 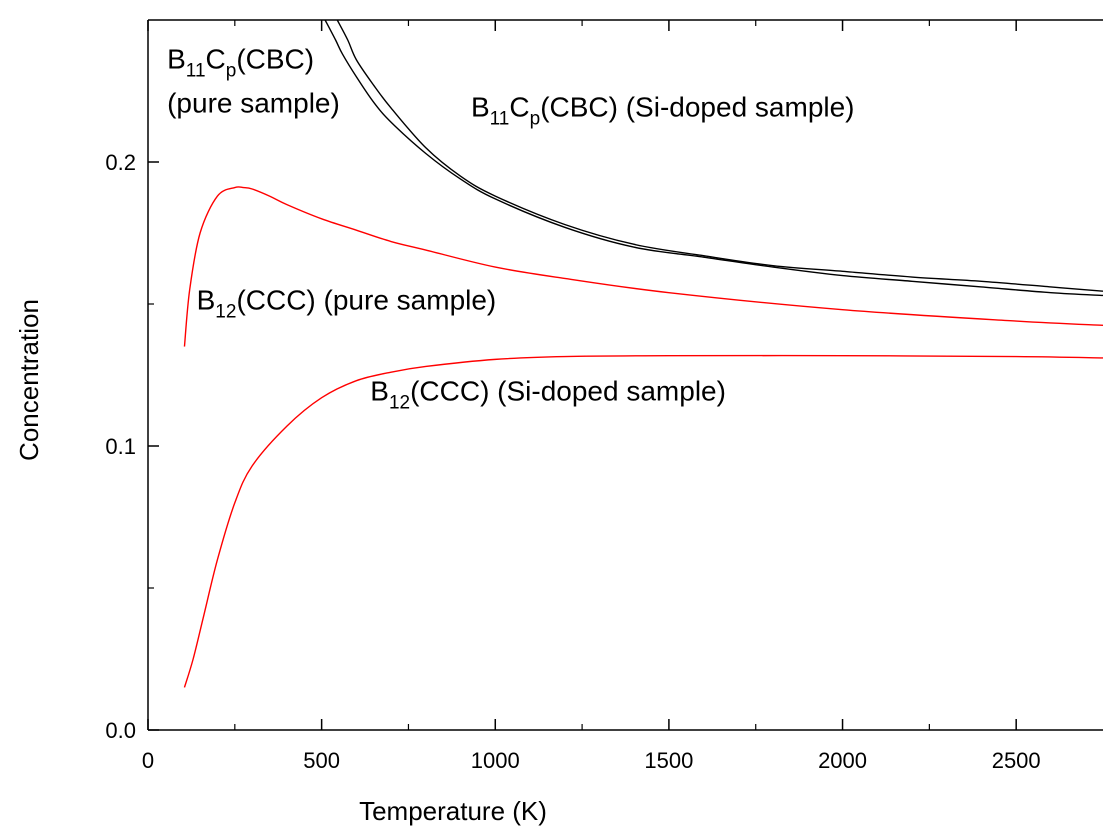 I want to click on y-tick-label: 0.1, so click(x=120, y=446).